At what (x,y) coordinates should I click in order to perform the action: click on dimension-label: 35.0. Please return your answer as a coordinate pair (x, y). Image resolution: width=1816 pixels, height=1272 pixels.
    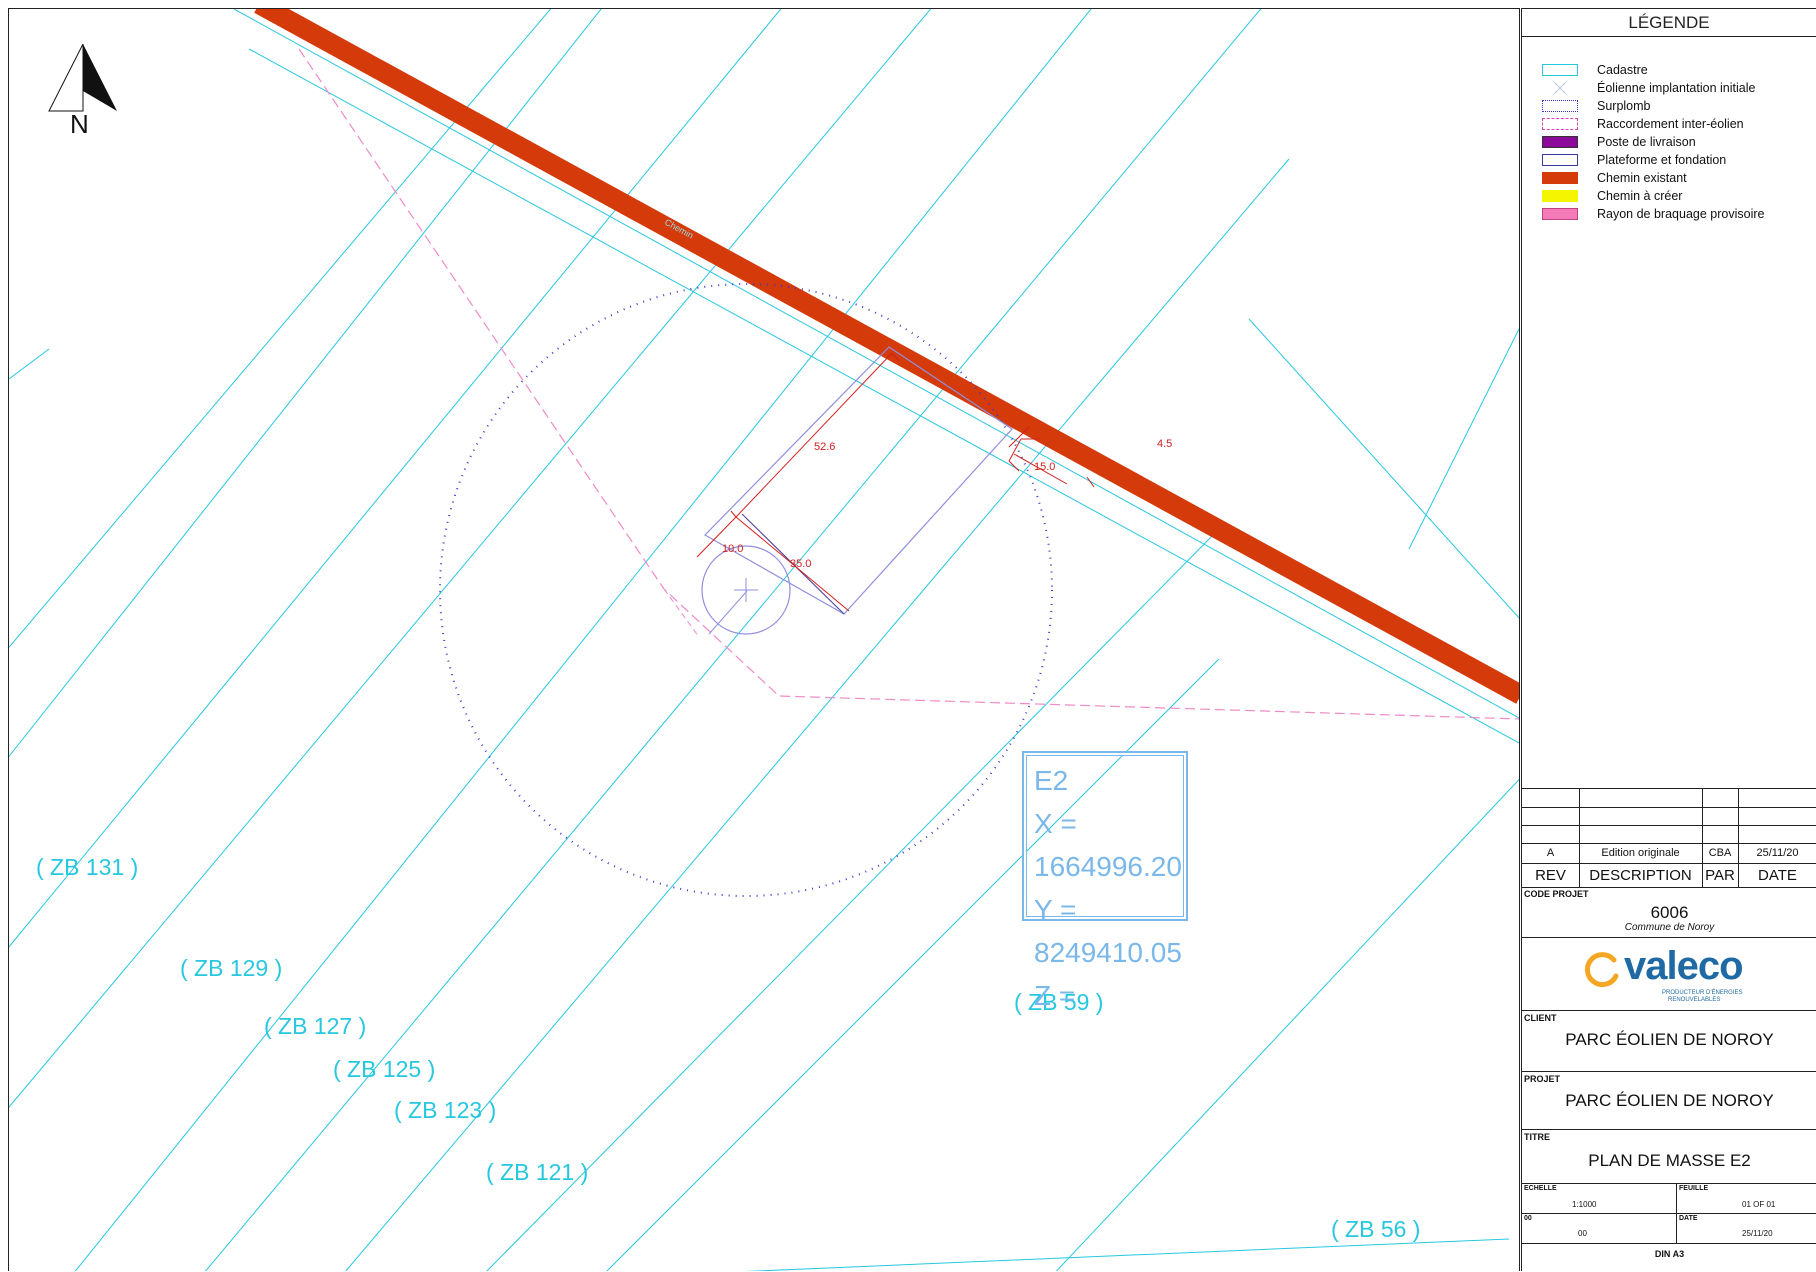
    Looking at the image, I should click on (800, 564).